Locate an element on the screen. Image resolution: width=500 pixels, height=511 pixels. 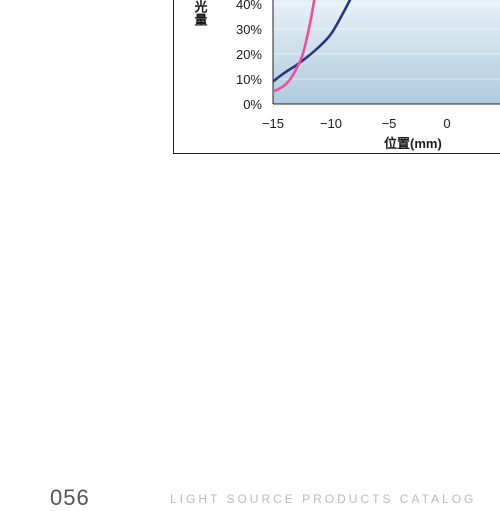
x-tick-label: −5 is located at coordinates (389, 123).